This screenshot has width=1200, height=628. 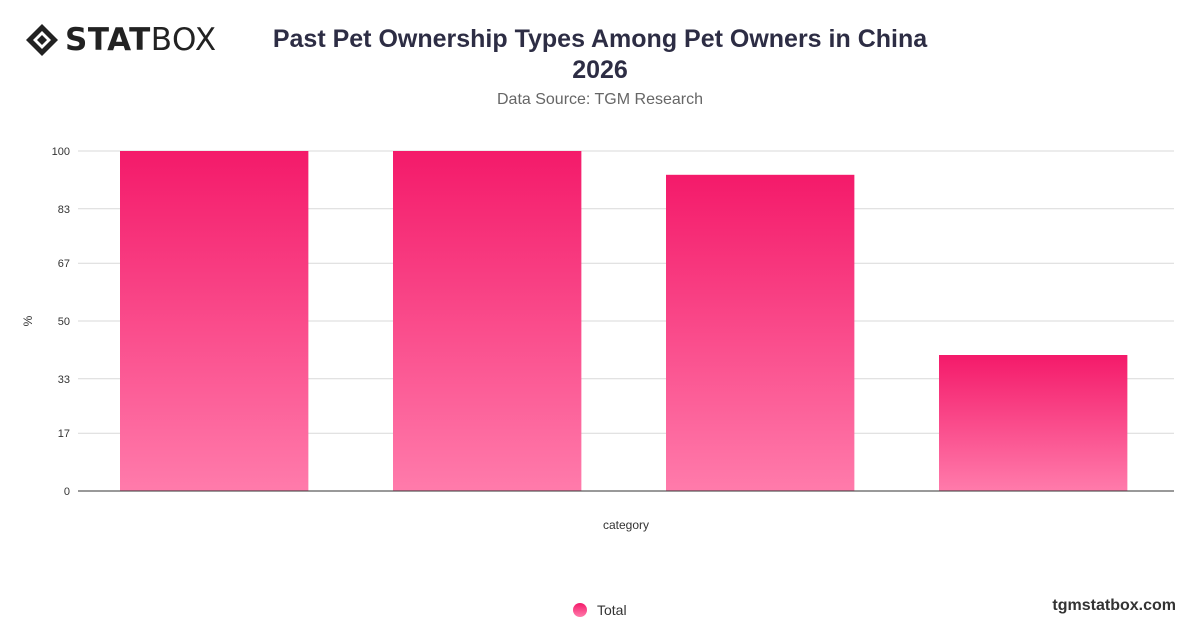 What do you see at coordinates (28, 320) in the screenshot?
I see `y-axis-title: %` at bounding box center [28, 320].